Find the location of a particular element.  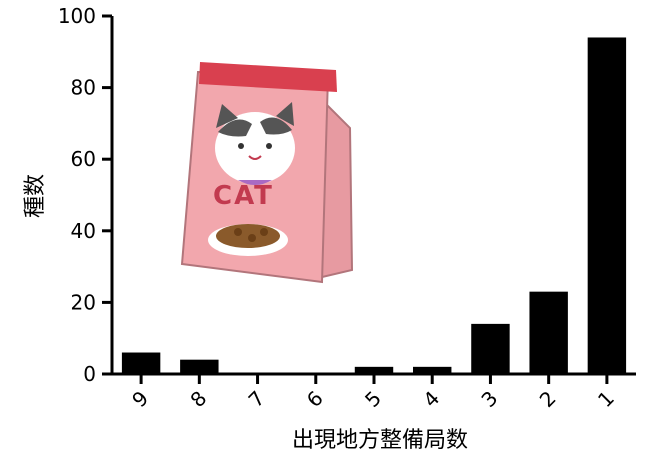

x-tick-label-5: 5 is located at coordinates (373, 399).